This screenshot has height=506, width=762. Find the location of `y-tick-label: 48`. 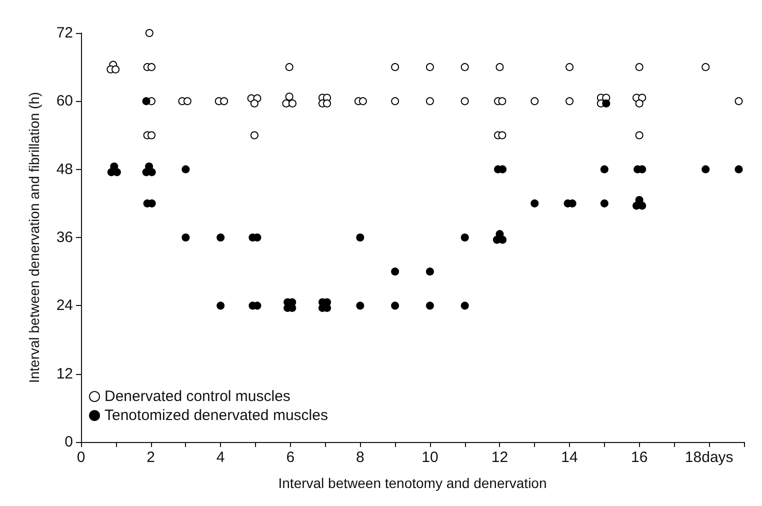

y-tick-label: 48 is located at coordinates (64, 169).